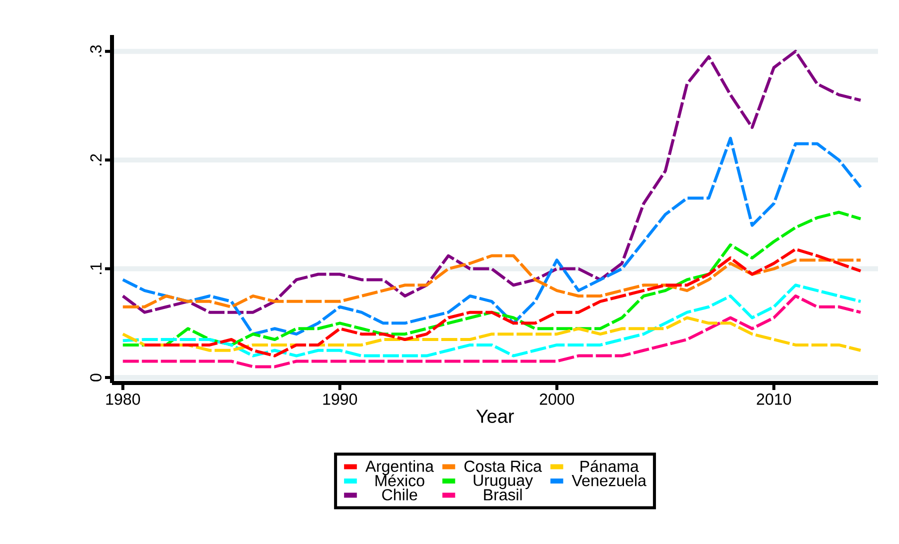 The width and height of the screenshot is (899, 544). What do you see at coordinates (96, 51) in the screenshot?
I see `y-tick-label: .3` at bounding box center [96, 51].